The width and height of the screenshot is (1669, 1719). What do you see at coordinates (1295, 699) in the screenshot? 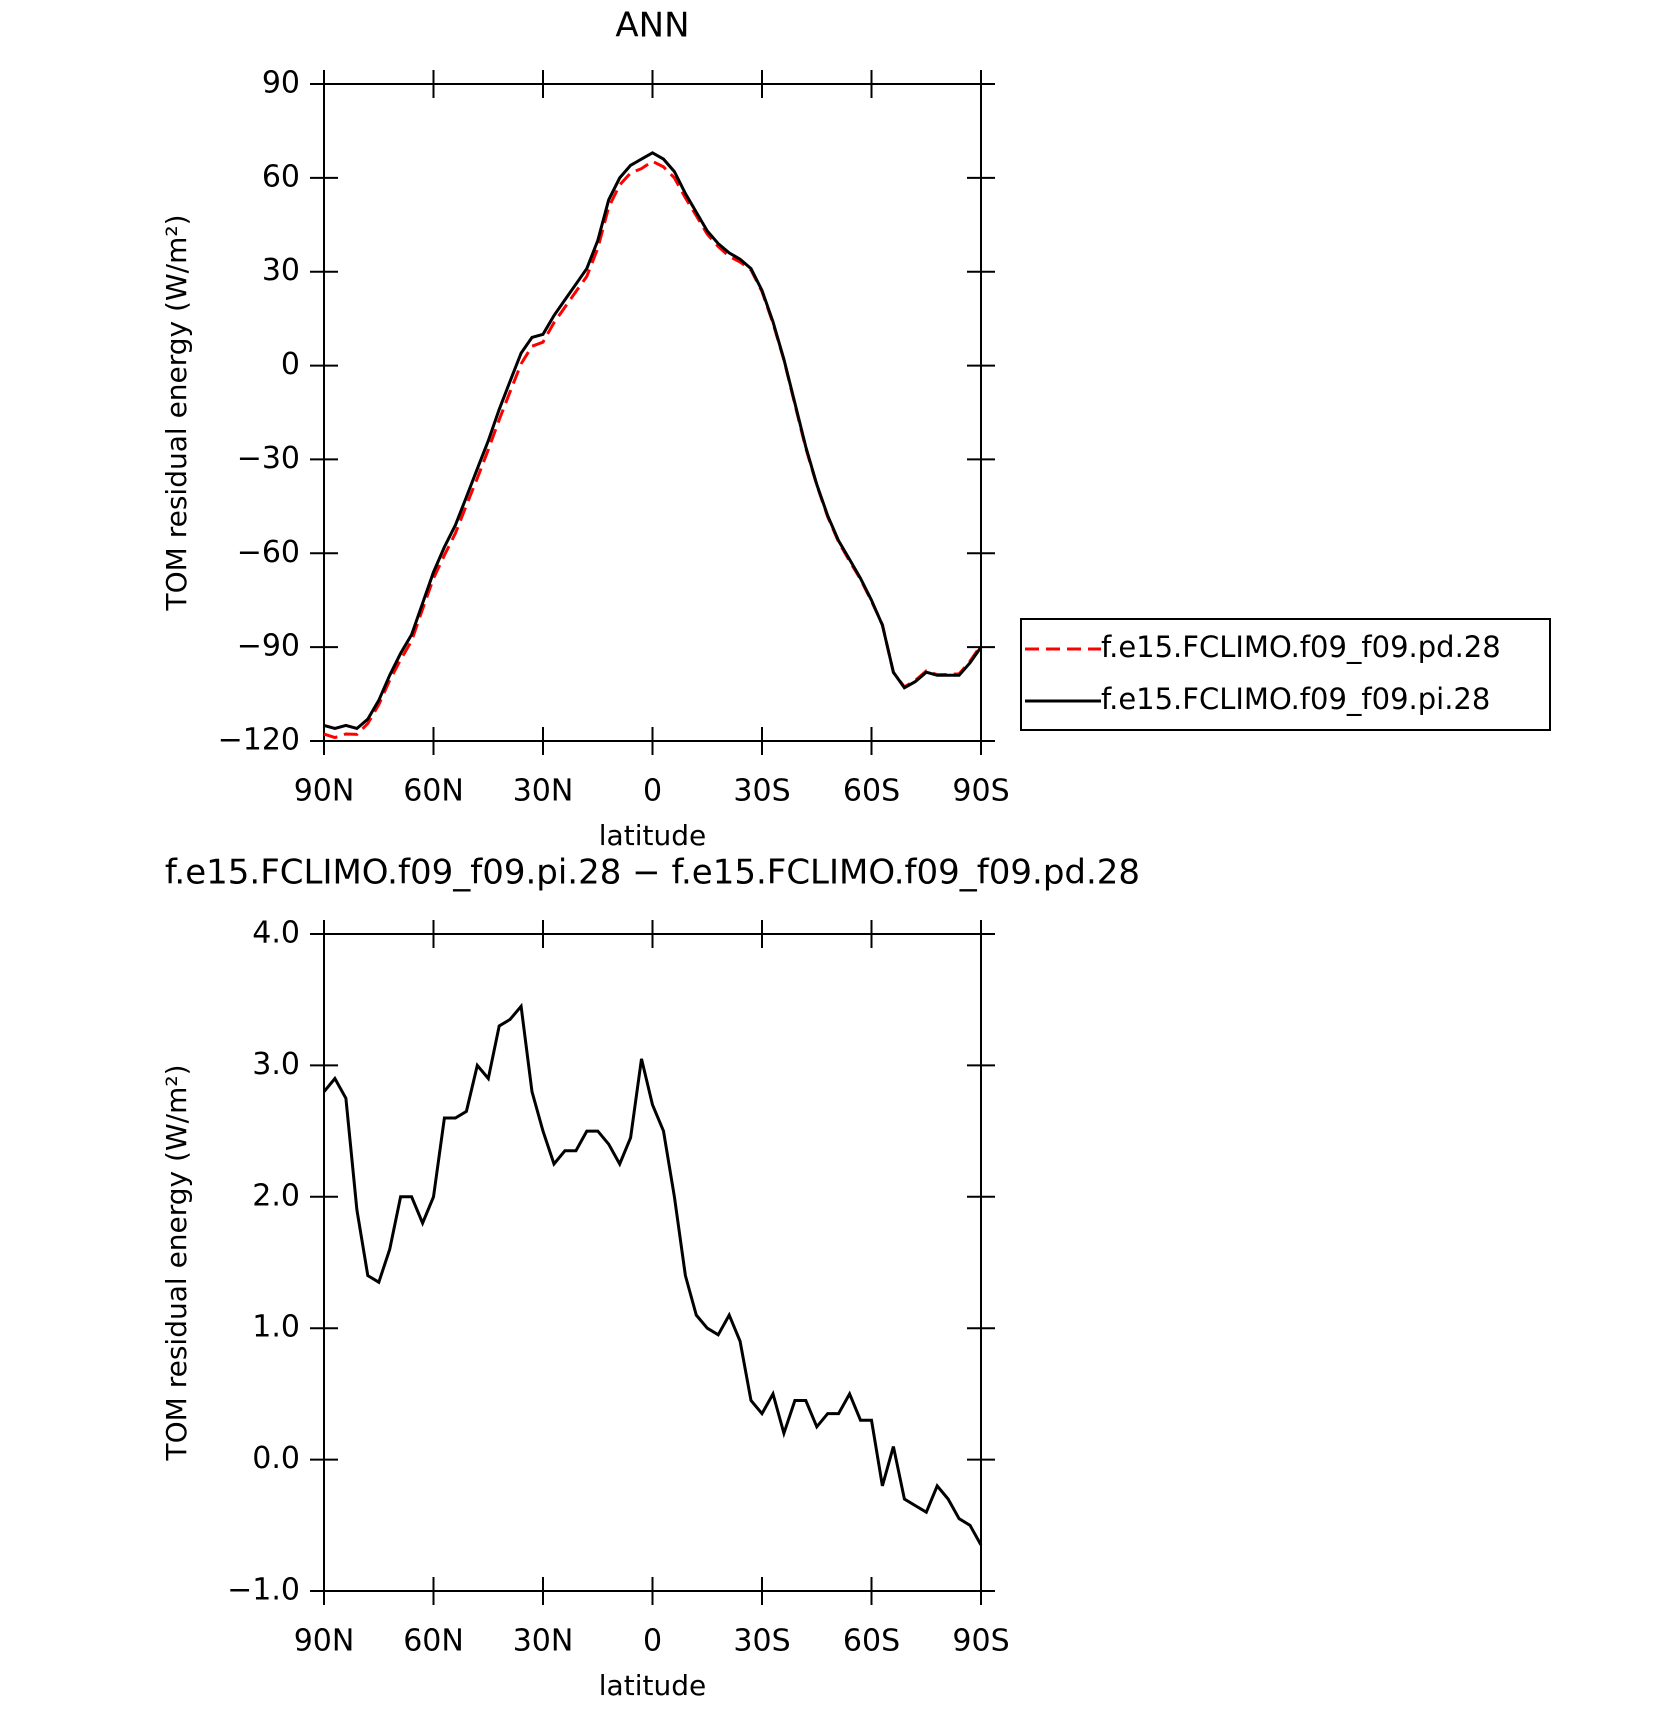
I see `legend-label: f.e15.FCLIMO.f09_f09.pi.28` at bounding box center [1295, 699].